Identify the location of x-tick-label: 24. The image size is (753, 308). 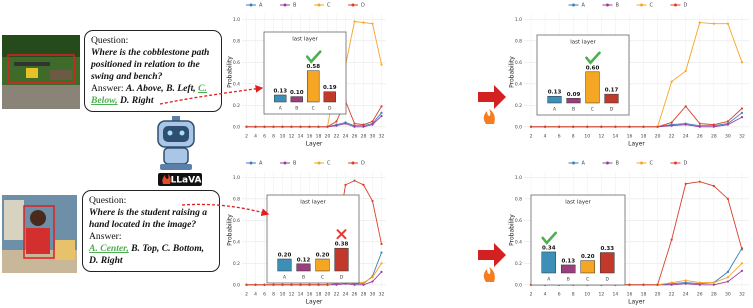
(686, 295).